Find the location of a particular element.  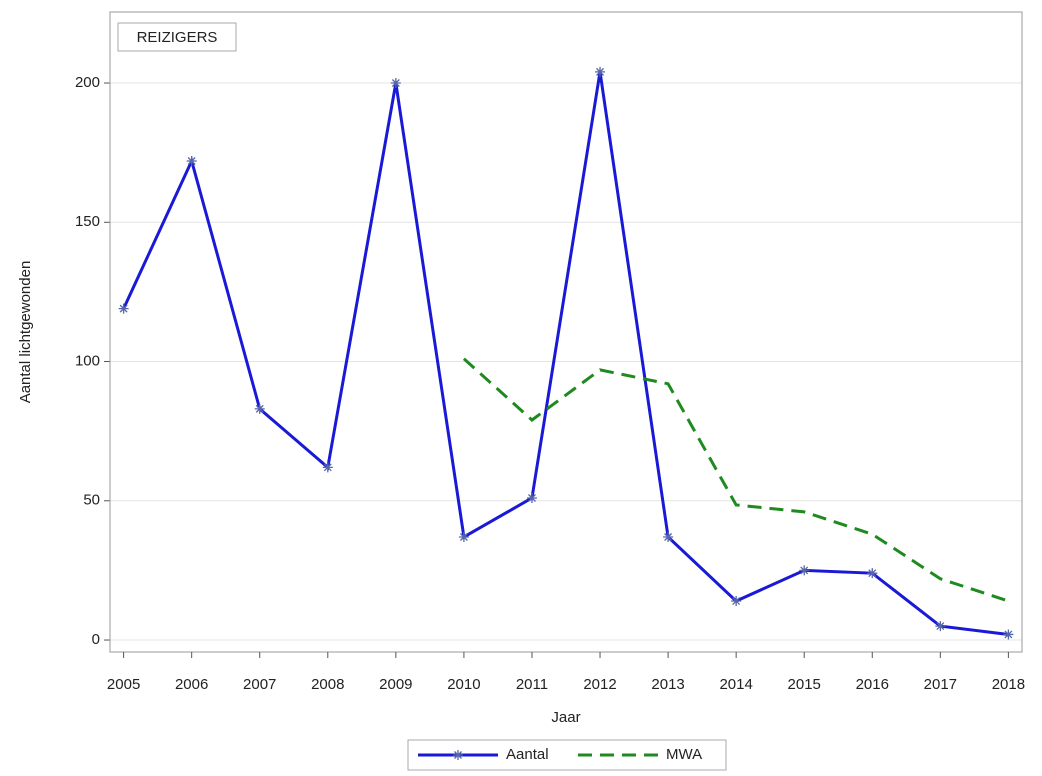

x-axis-label: Jaar is located at coordinates (565, 717).